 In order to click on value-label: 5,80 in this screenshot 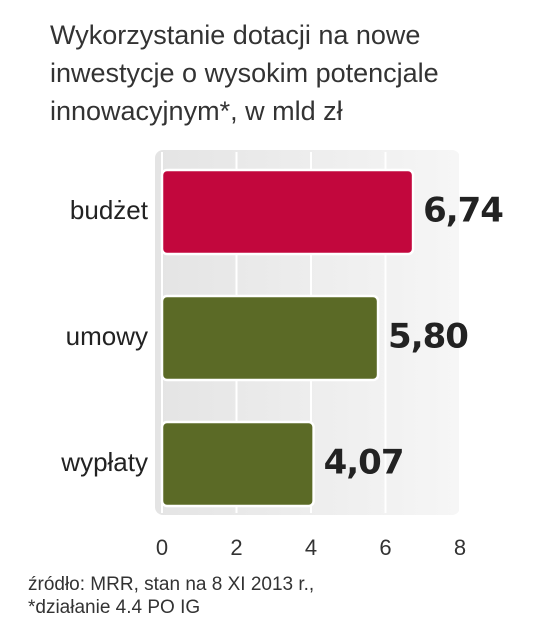, I will do `click(428, 337)`.